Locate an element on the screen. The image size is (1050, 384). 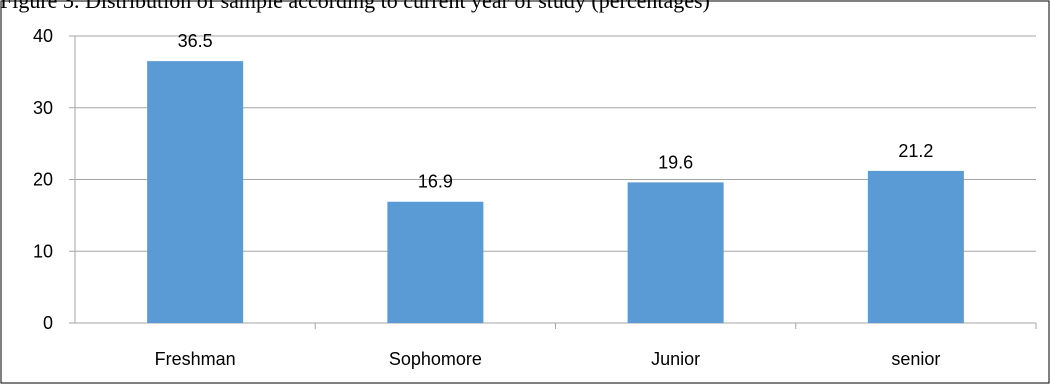
data-label: 21.2 is located at coordinates (915, 151).